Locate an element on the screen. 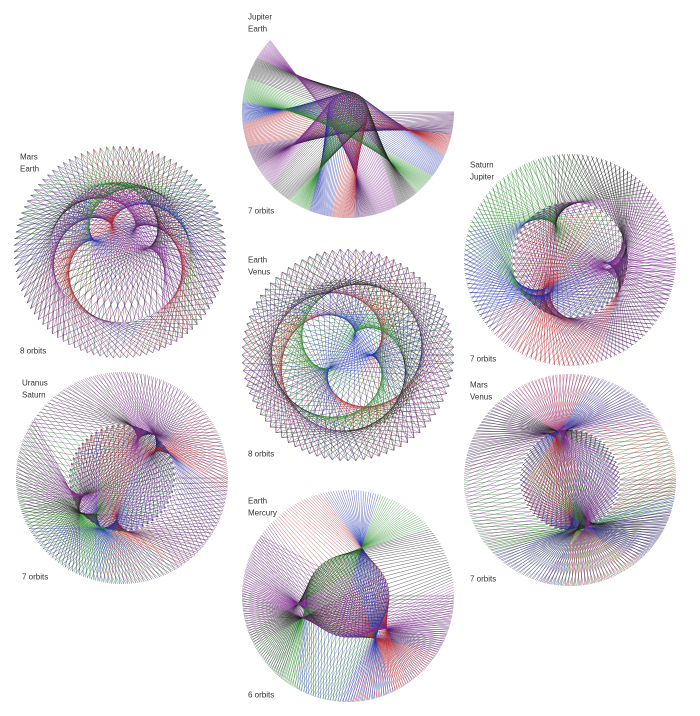 Image resolution: width=700 pixels, height=716 pixels. orbit-count: 6 orbits is located at coordinates (261, 695).